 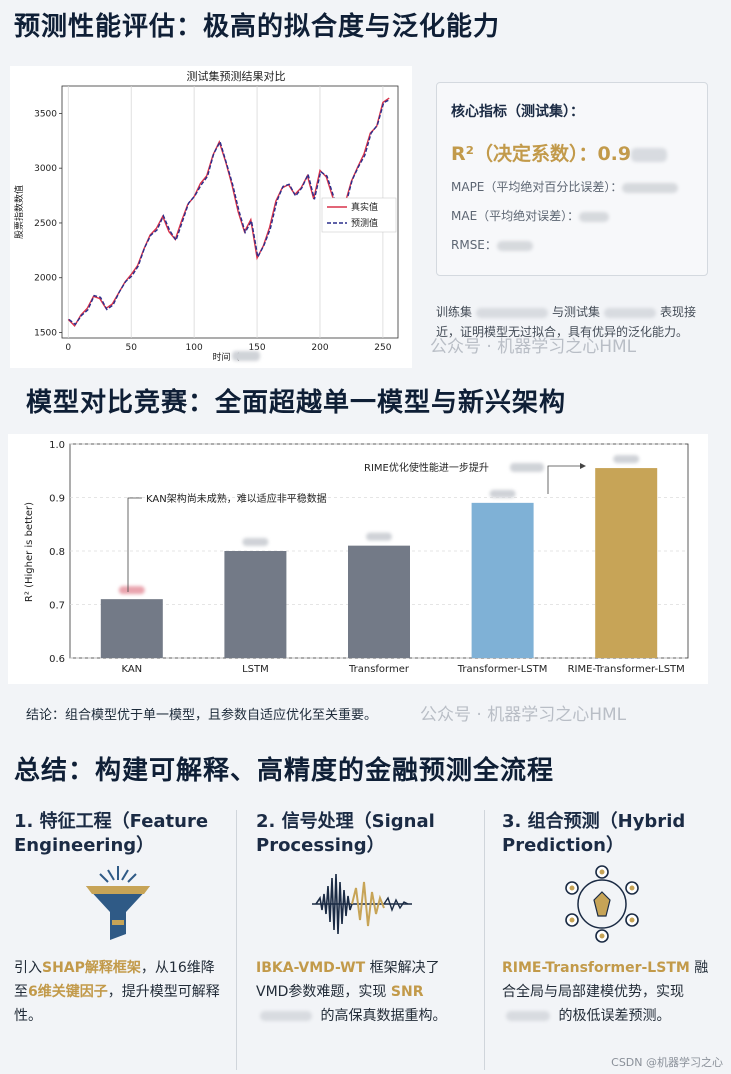 What do you see at coordinates (572, 186) in the screenshot?
I see `mape-metric: MAPE（平均绝对百分比误差）：` at bounding box center [572, 186].